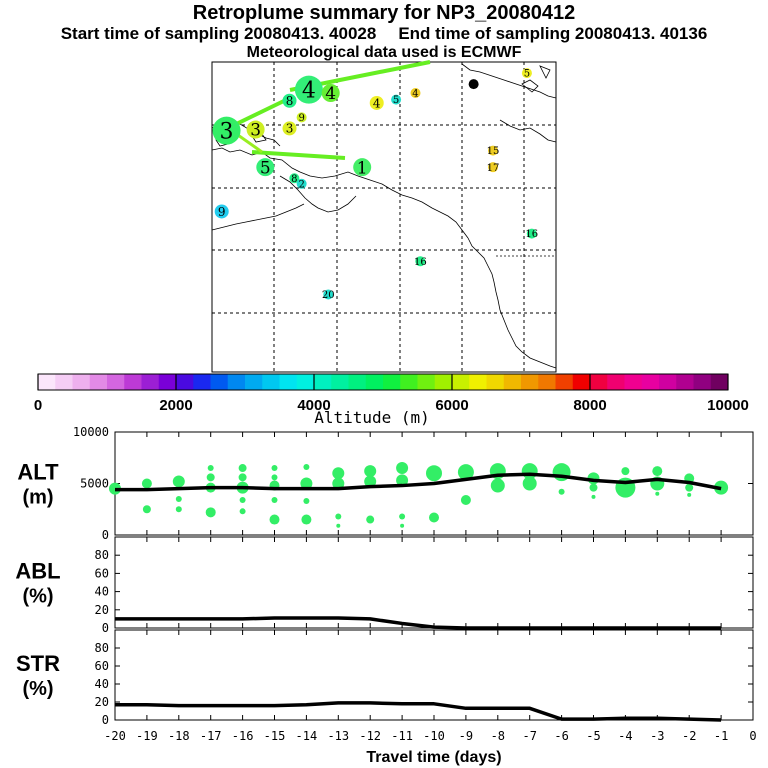  I want to click on y-tick-label: 10000, so click(91, 432).